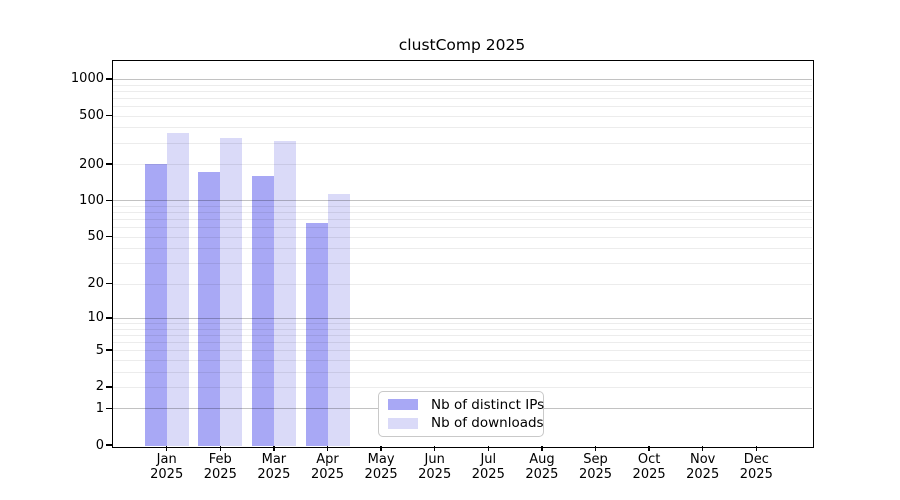  What do you see at coordinates (466, 423) in the screenshot?
I see `legend-item-downloads: Nb of downloads` at bounding box center [466, 423].